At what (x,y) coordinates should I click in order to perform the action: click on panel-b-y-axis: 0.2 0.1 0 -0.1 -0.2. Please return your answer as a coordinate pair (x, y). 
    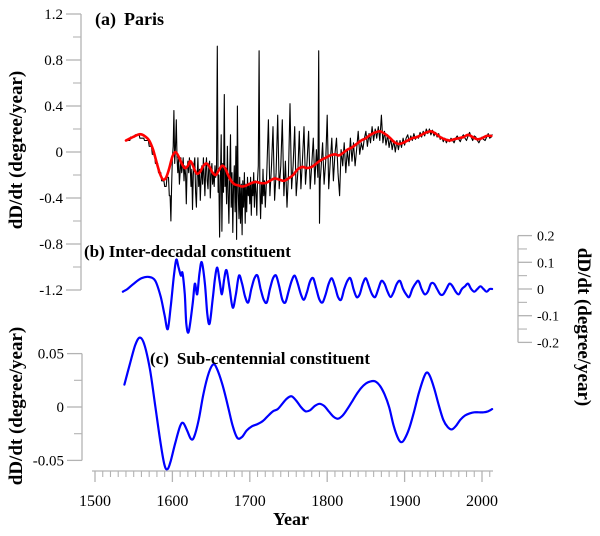
    Looking at the image, I should click on (538, 290).